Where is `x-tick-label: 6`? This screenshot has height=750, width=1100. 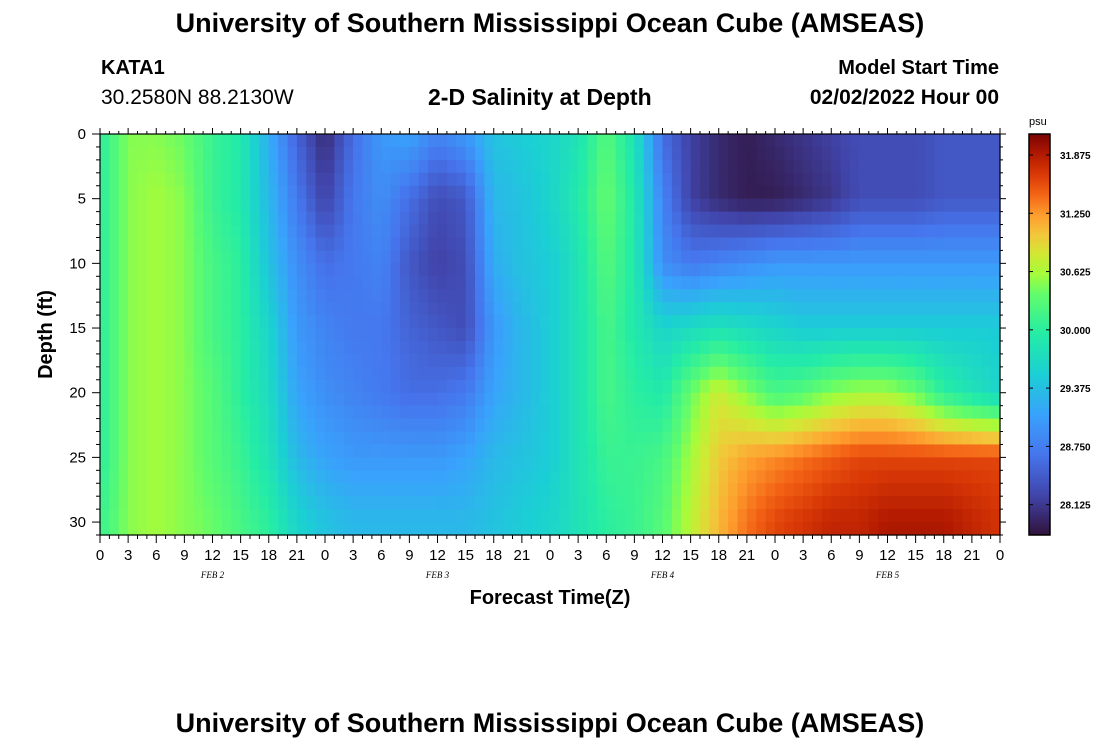
x-tick-label: 6 is located at coordinates (381, 555).